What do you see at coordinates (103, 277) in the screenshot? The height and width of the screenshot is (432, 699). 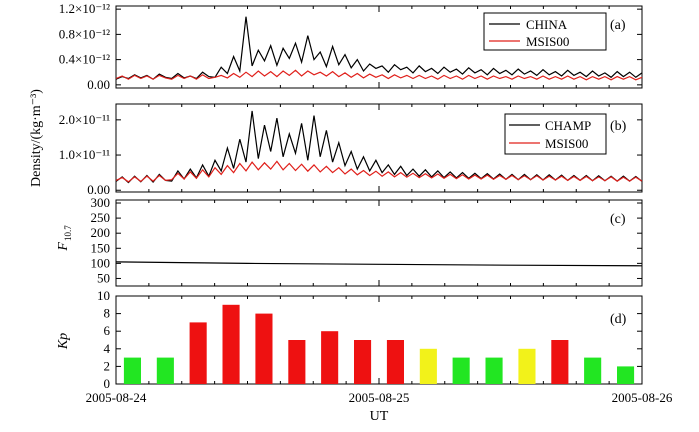 I see `y-tick-label-p2-0: 50` at bounding box center [103, 277].